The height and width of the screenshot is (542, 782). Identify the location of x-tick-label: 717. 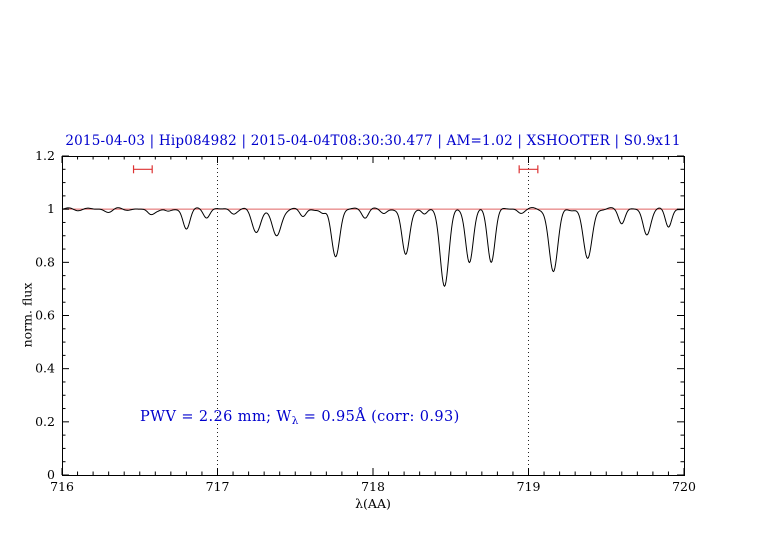
(218, 486).